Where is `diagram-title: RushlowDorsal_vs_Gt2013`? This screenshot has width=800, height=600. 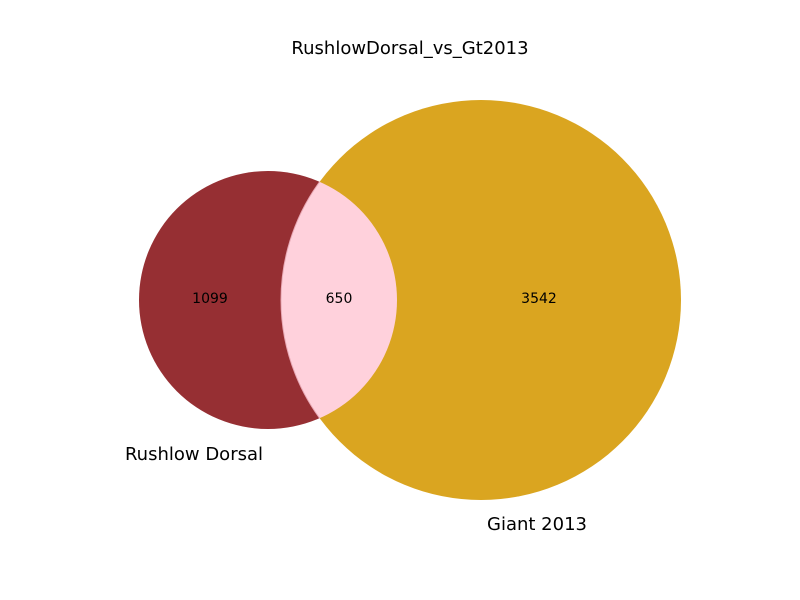 diagram-title: RushlowDorsal_vs_Gt2013 is located at coordinates (409, 48).